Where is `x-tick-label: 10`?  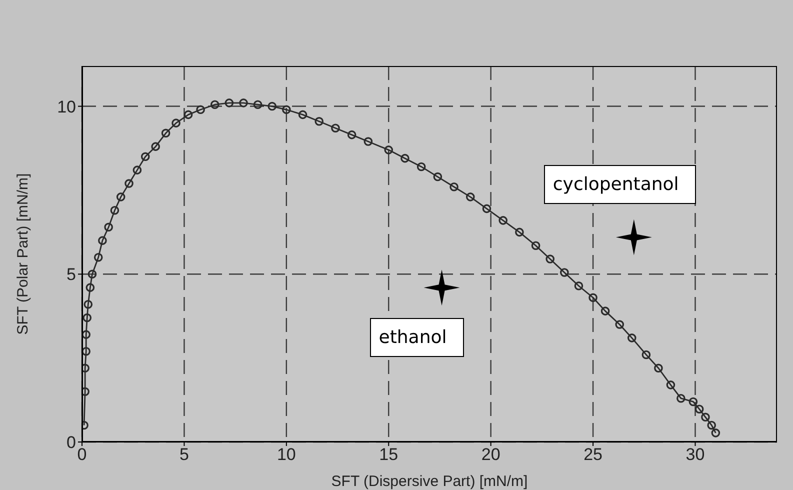 x-tick-label: 10 is located at coordinates (286, 454).